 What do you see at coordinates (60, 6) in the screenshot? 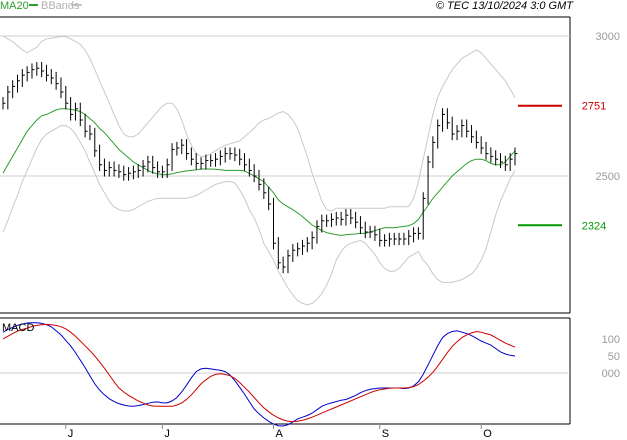
I see `bbands-legend-label: BBands` at bounding box center [60, 6].